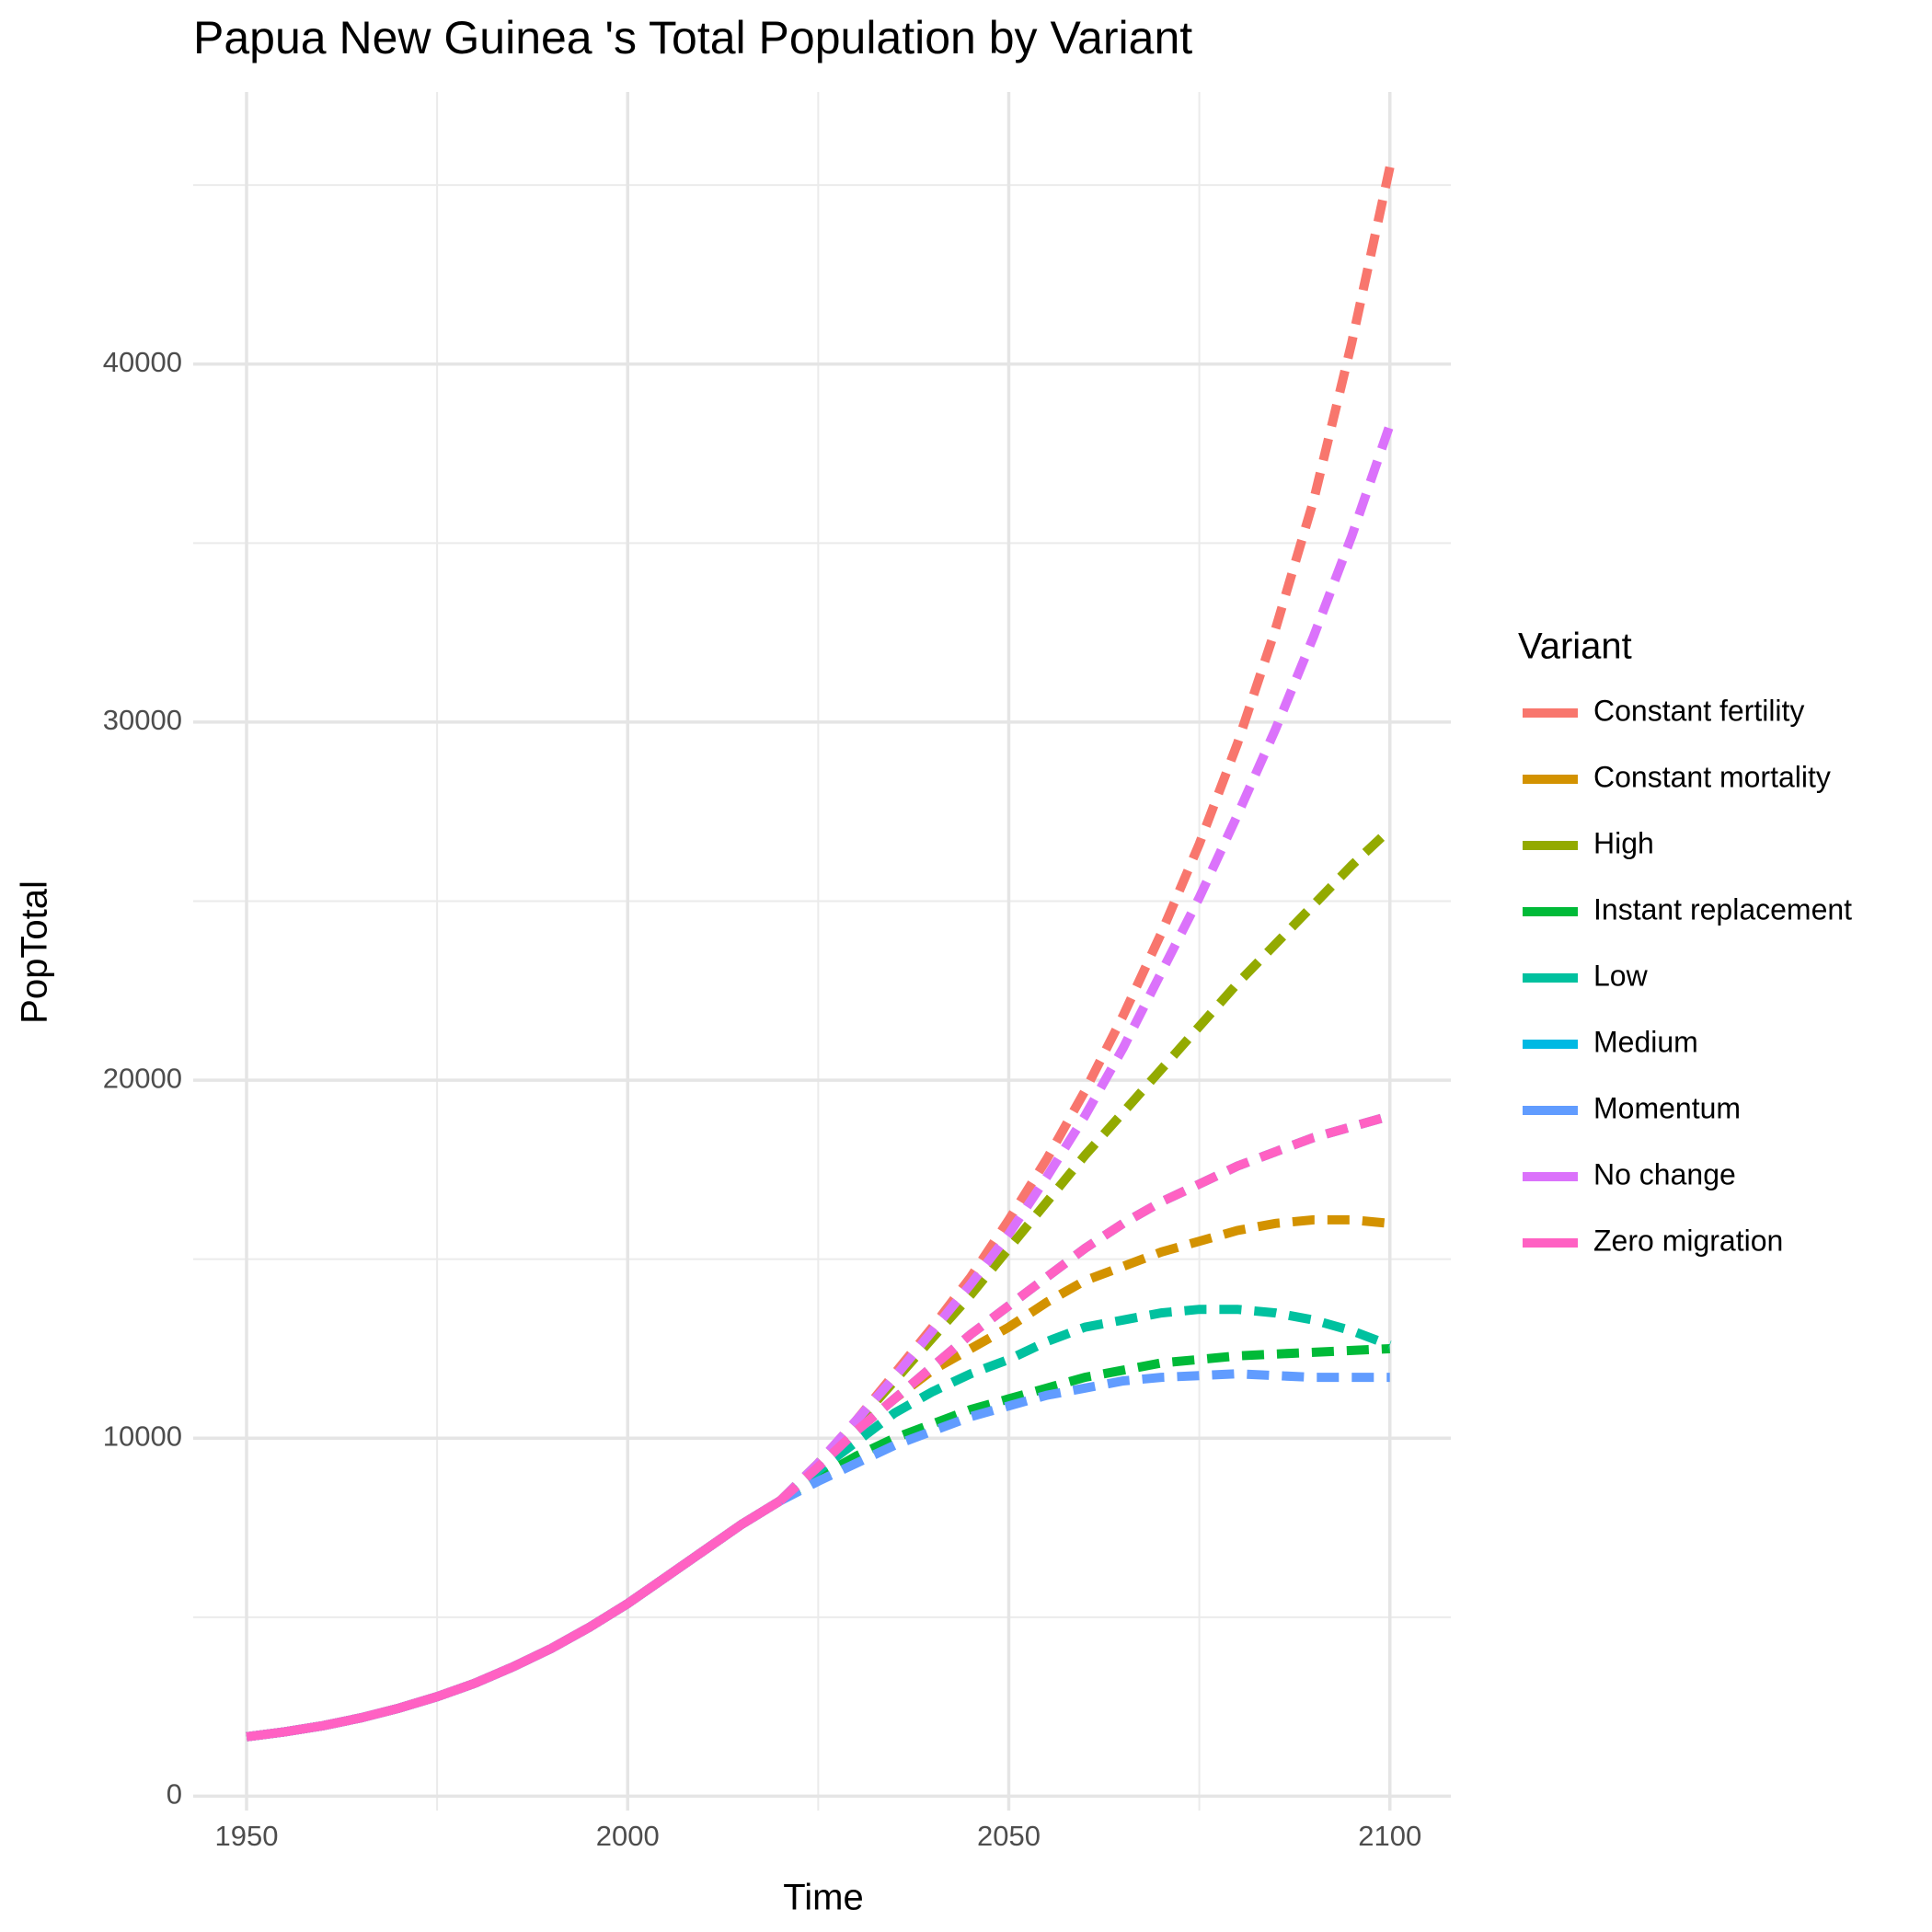  I want to click on y-axis-title: PopTotal, so click(35, 952).